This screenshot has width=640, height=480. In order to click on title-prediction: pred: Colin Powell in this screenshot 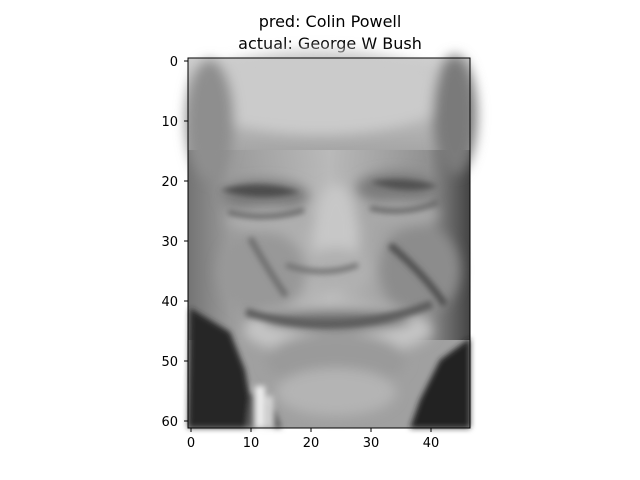, I will do `click(330, 21)`.